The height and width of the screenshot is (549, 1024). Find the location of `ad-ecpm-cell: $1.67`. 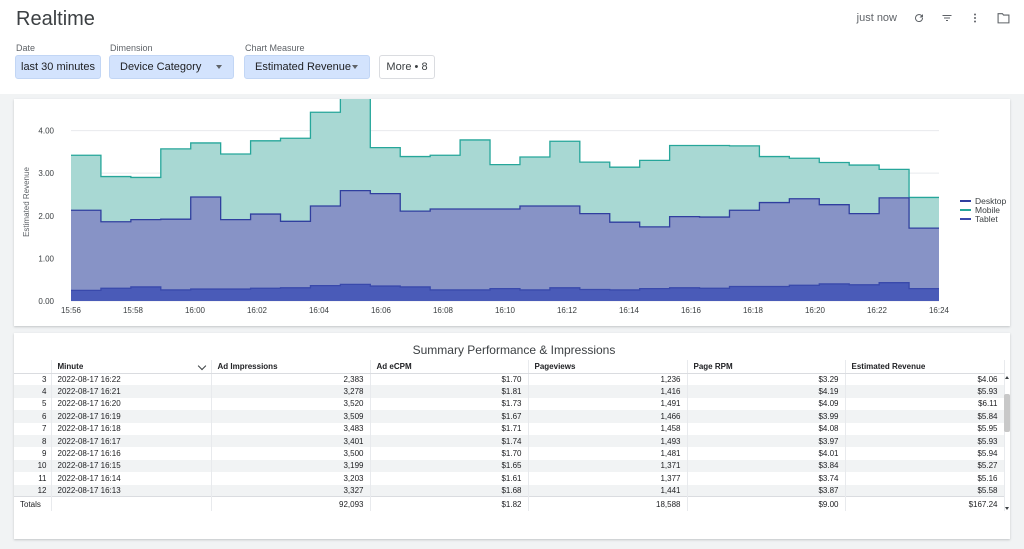

ad-ecpm-cell: $1.67 is located at coordinates (449, 416).